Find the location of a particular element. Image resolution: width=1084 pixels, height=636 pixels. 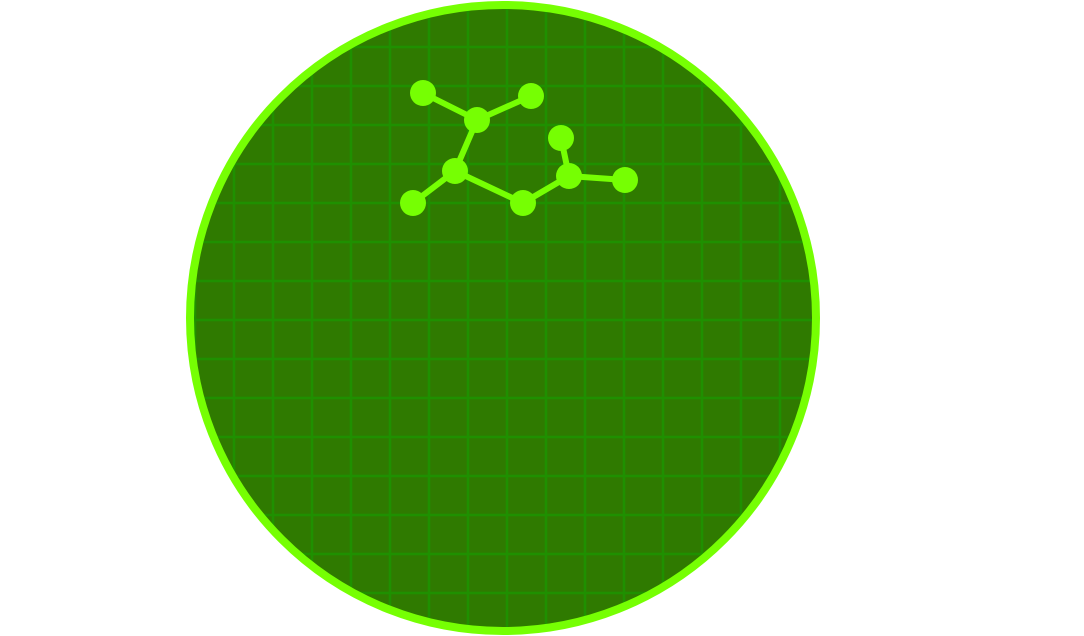

molecule-icon is located at coordinates (519, 148).